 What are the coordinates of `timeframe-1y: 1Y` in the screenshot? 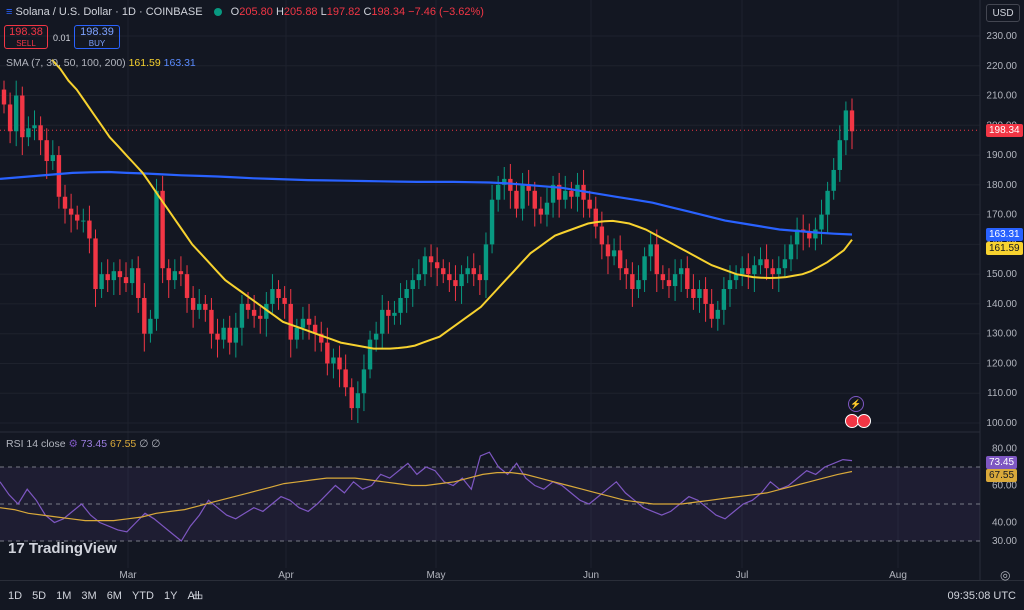 It's located at (170, 596).